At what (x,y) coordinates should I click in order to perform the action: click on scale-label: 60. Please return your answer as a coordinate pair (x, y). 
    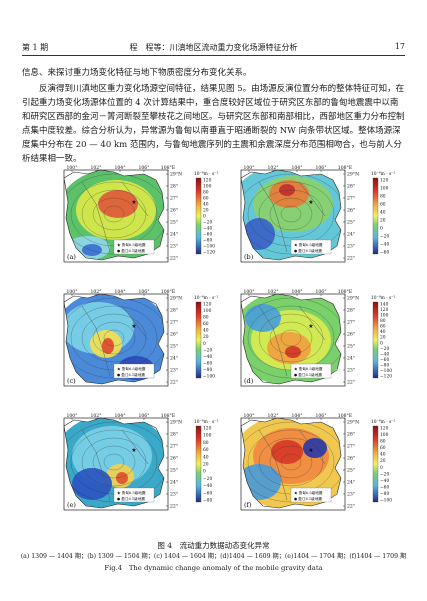
    Looking at the image, I should click on (206, 199).